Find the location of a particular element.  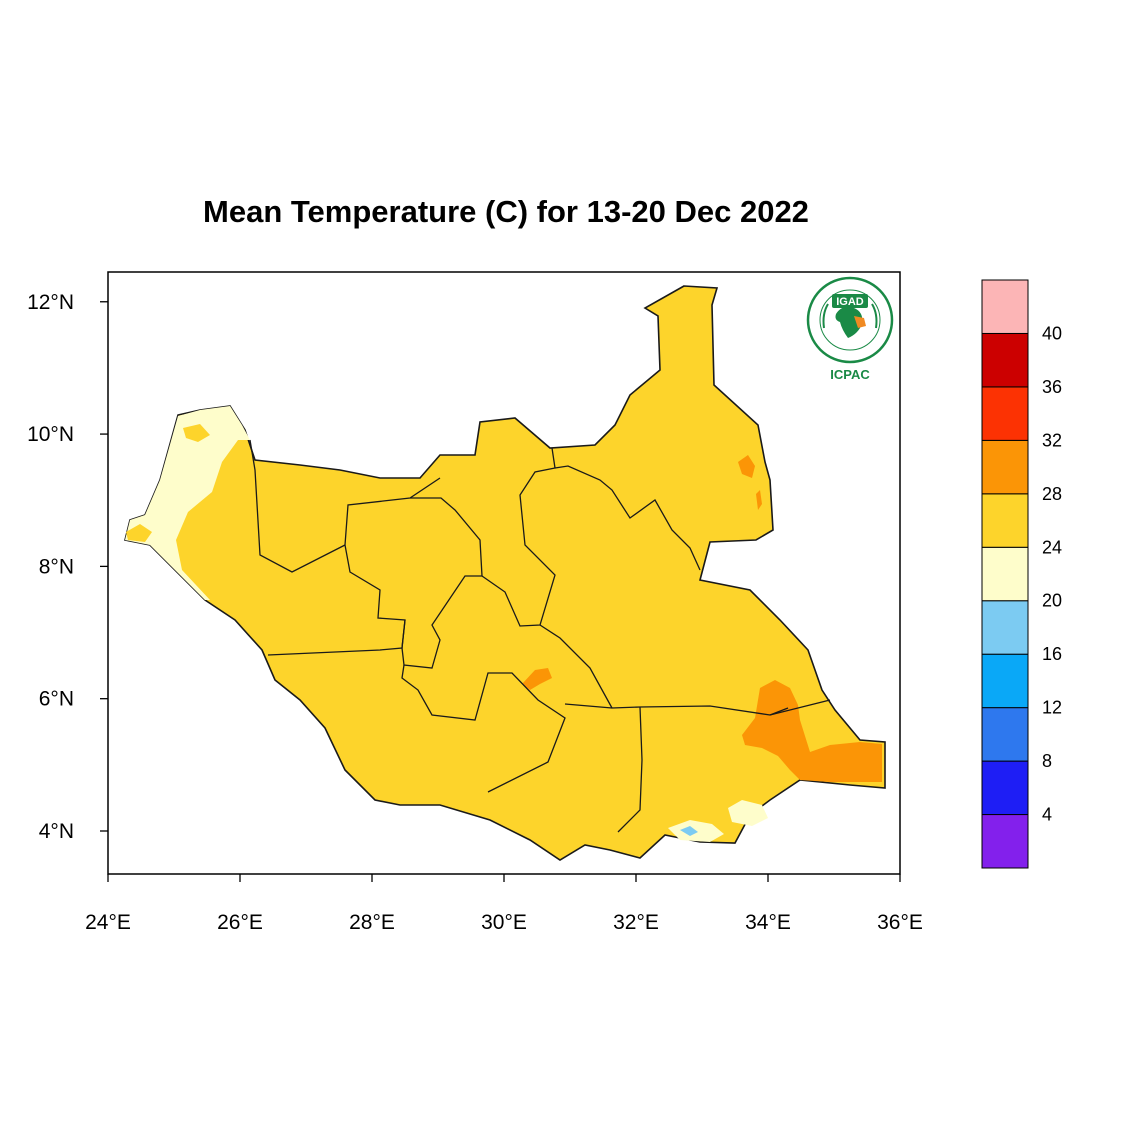

y-tick-label: 8°N is located at coordinates (56, 566).